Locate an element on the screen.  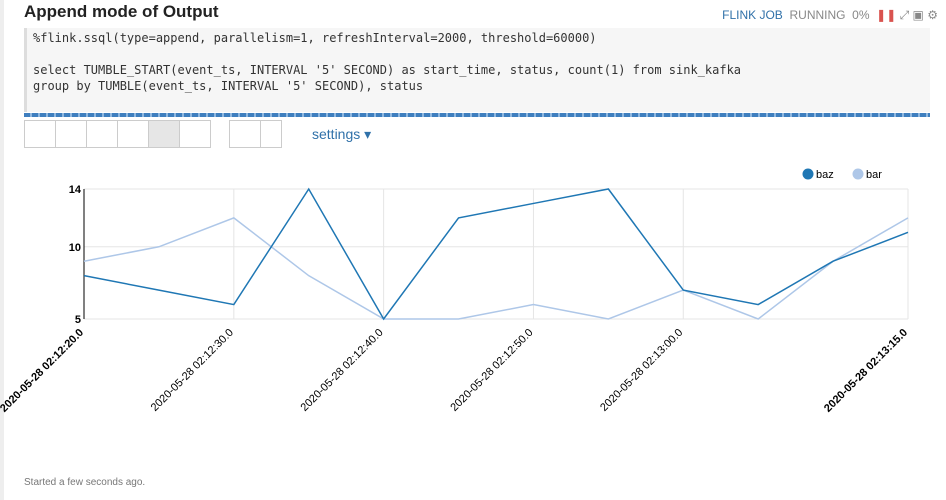
y-tick-label: 14 is located at coordinates (75, 190).